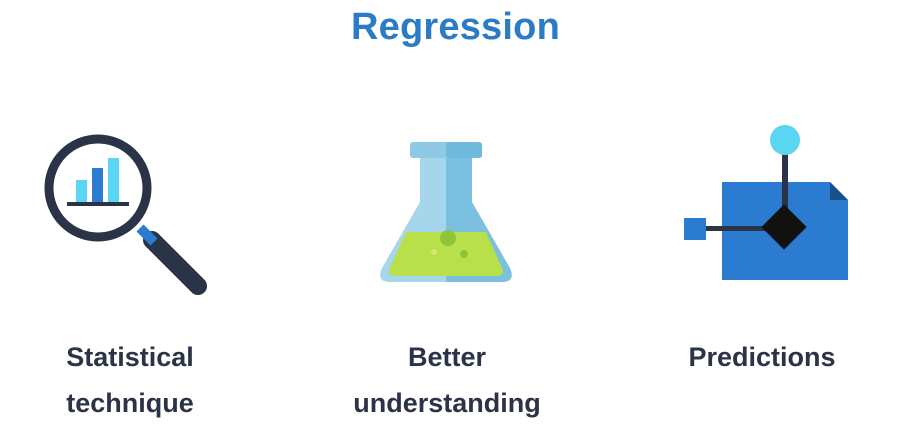 The height and width of the screenshot is (440, 911). What do you see at coordinates (130, 357) in the screenshot?
I see `label-line: Statistical` at bounding box center [130, 357].